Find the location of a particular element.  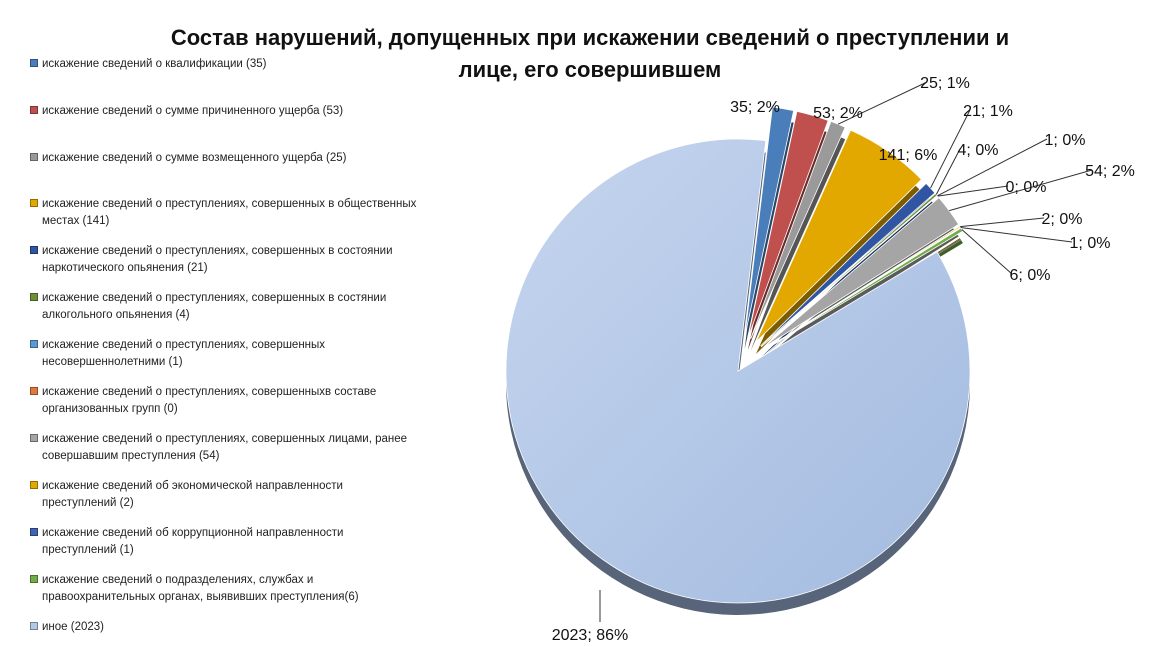

data-label: 2; 0% is located at coordinates (1062, 219).